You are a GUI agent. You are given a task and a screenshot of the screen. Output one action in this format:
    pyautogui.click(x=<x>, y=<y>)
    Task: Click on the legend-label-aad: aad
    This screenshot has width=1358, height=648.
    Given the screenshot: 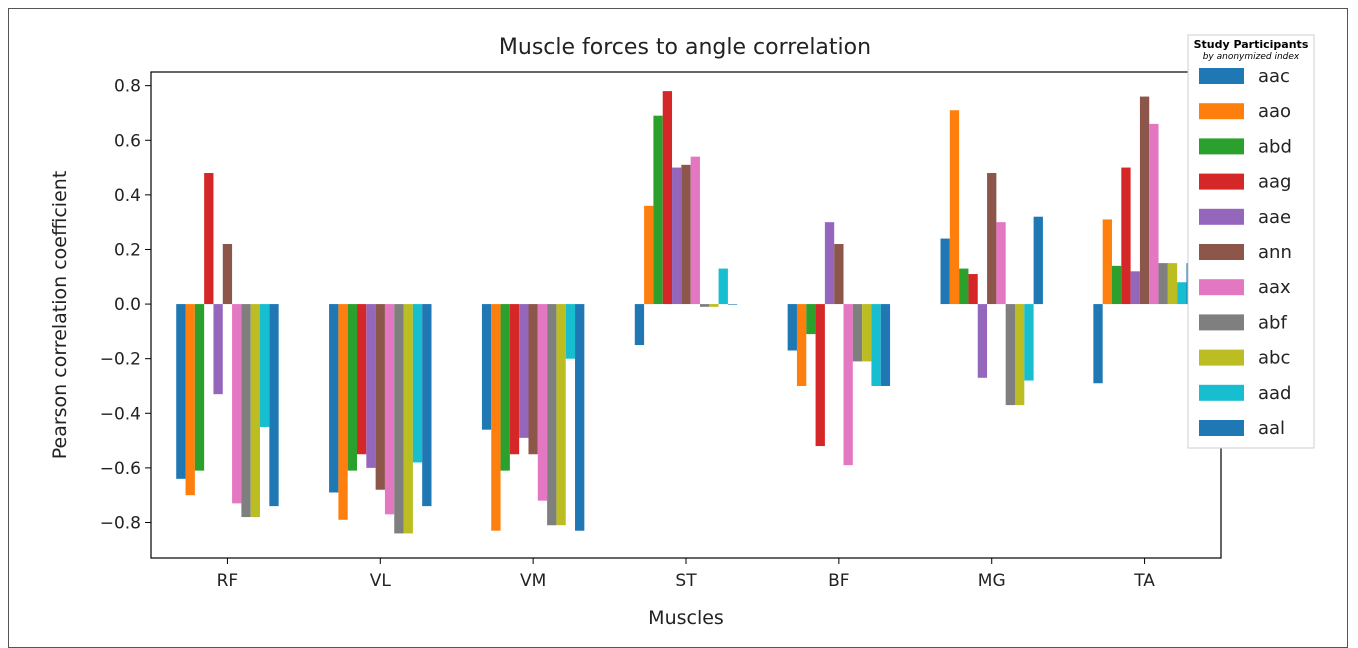 What is the action you would take?
    pyautogui.click(x=1275, y=393)
    